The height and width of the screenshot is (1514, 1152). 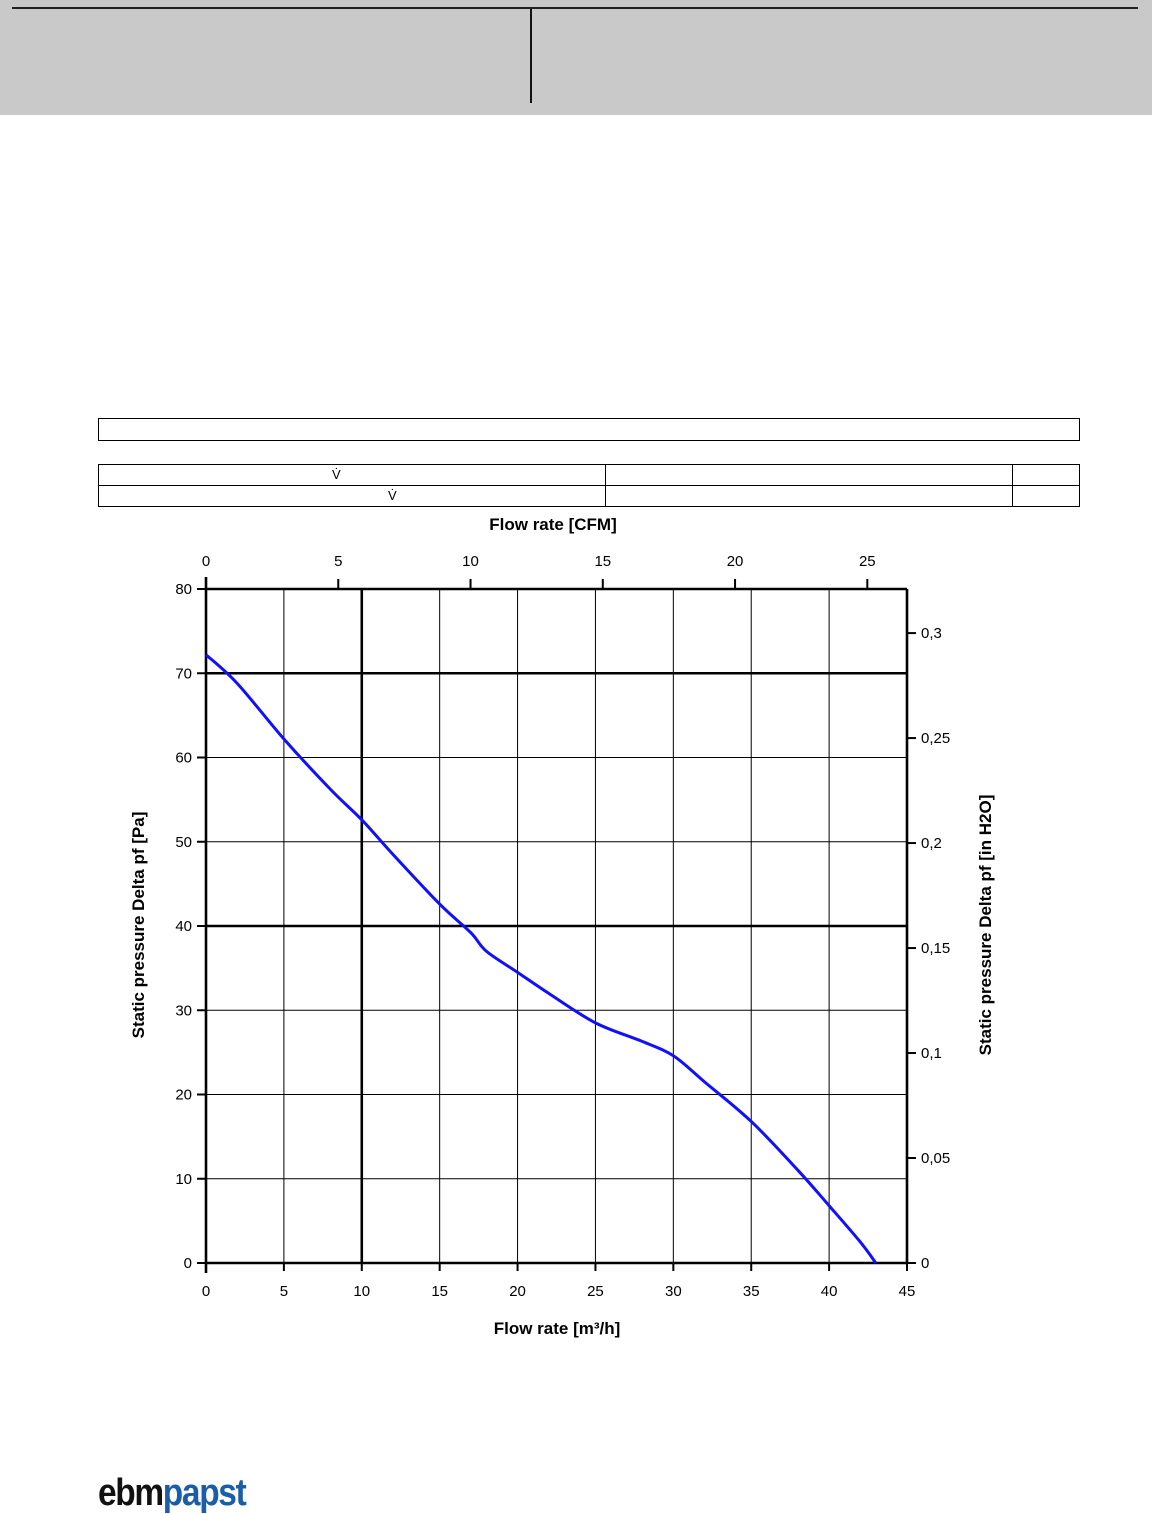 What do you see at coordinates (576, 57) in the screenshot?
I see `header-band` at bounding box center [576, 57].